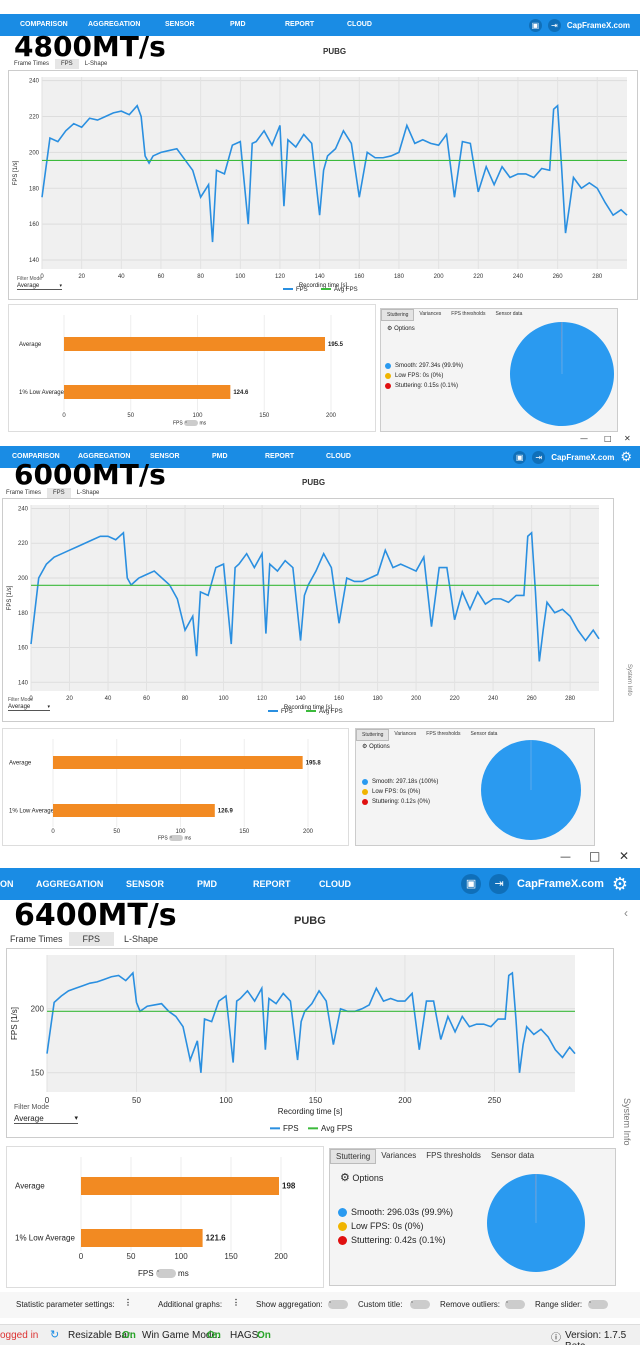 The image size is (640, 1345). What do you see at coordinates (128, 1302) in the screenshot?
I see `statistic-settings-kebab-icon: ⋮` at bounding box center [128, 1302].